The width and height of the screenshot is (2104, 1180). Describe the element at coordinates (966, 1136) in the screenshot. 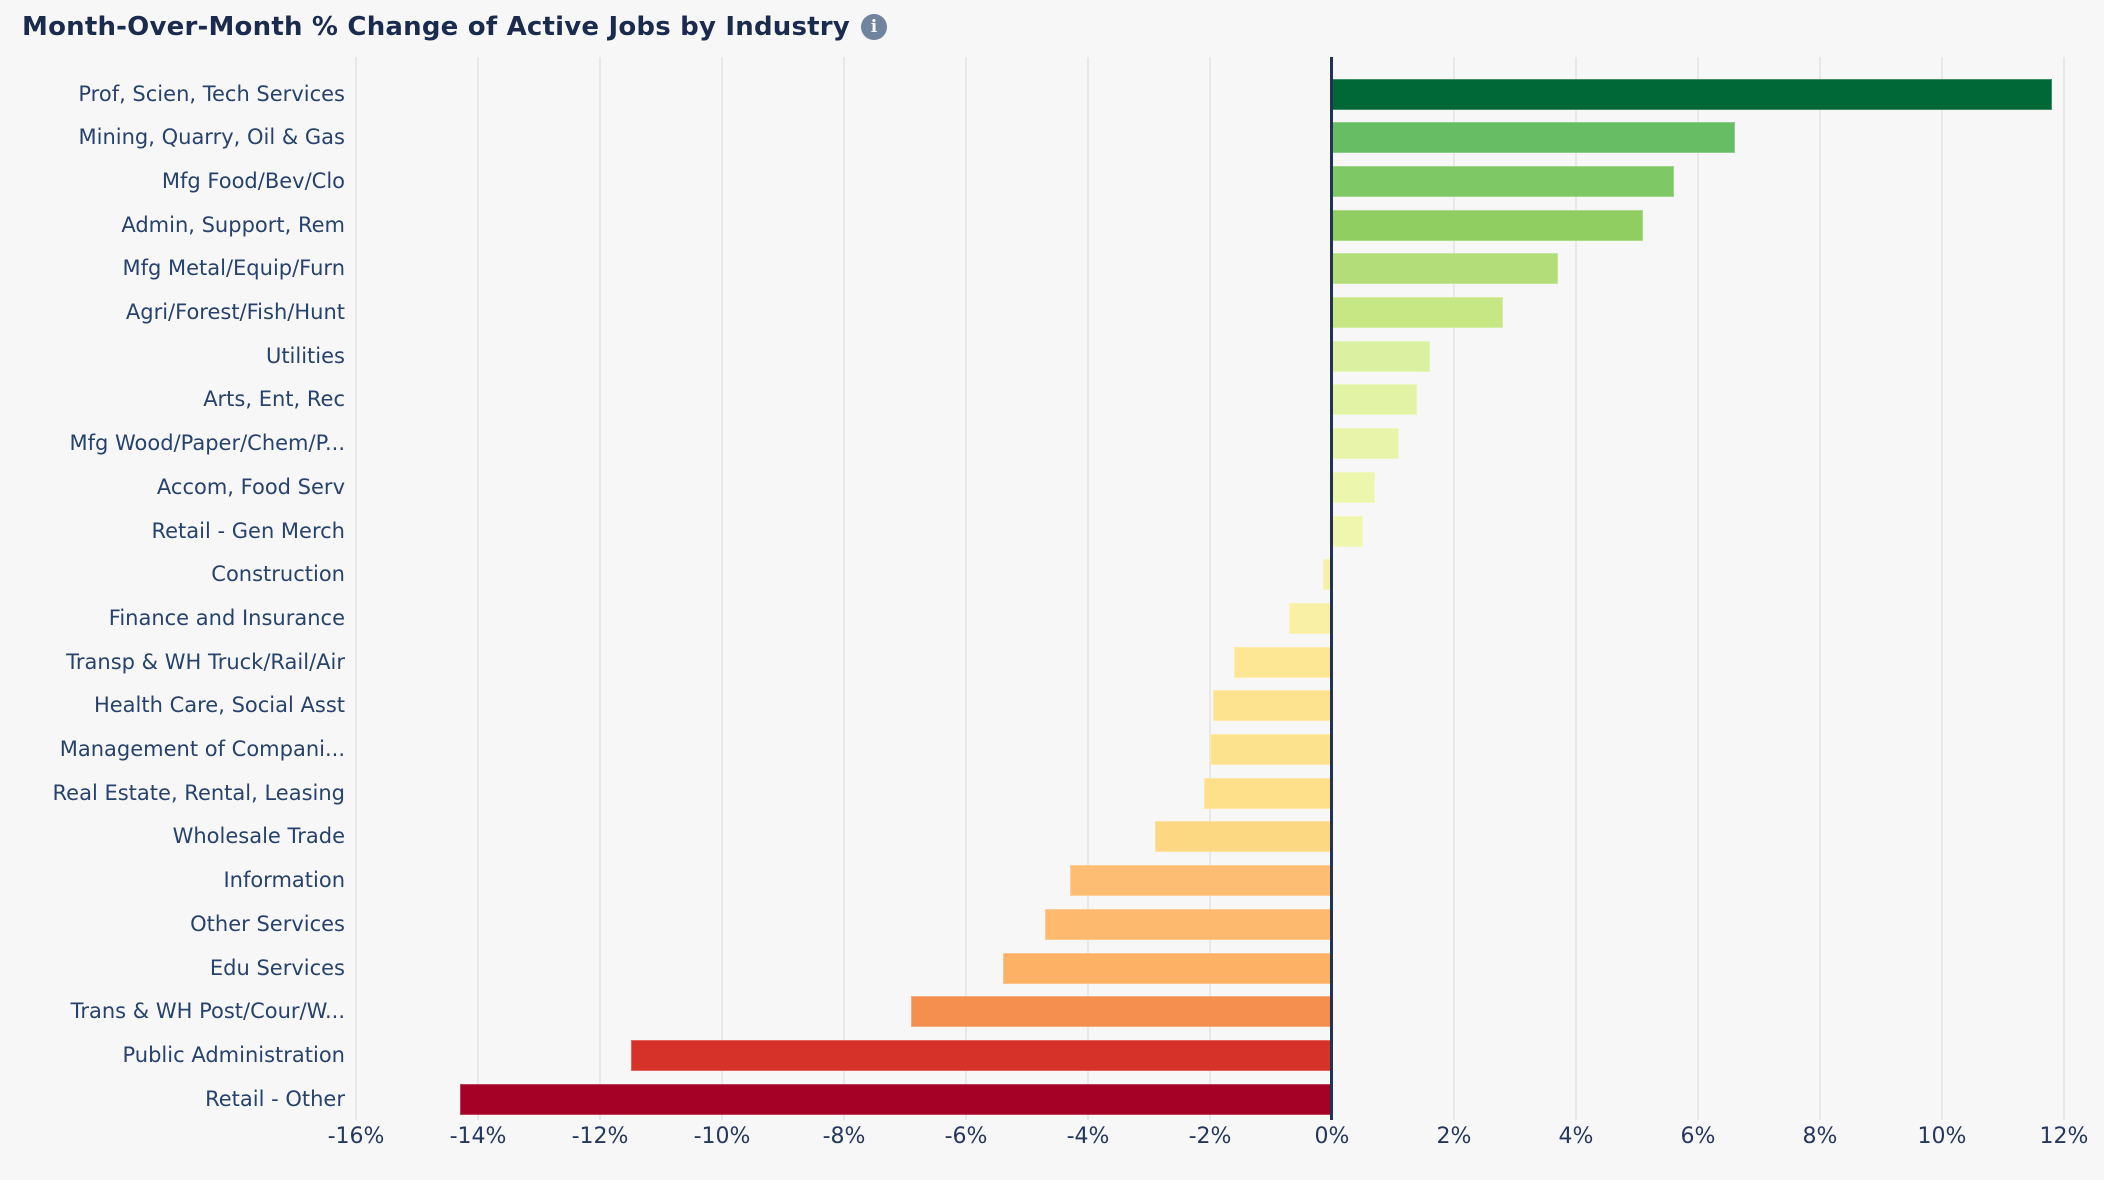

I see `x-tick-label: -6%` at that location.